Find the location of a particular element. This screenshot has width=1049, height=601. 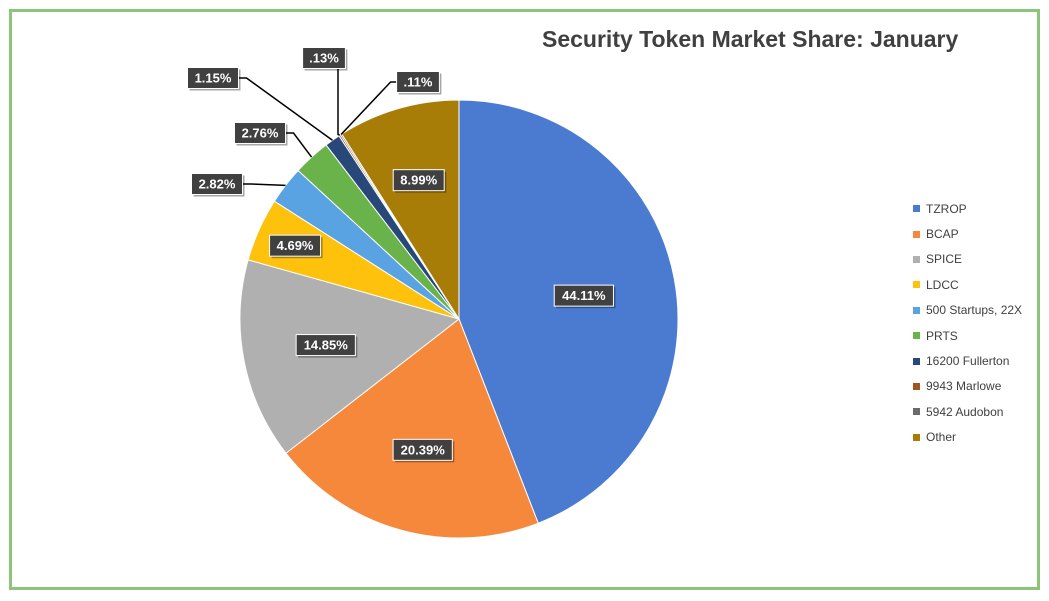

legend-item-5942-audobon: 5942 Audobon is located at coordinates (967, 411).